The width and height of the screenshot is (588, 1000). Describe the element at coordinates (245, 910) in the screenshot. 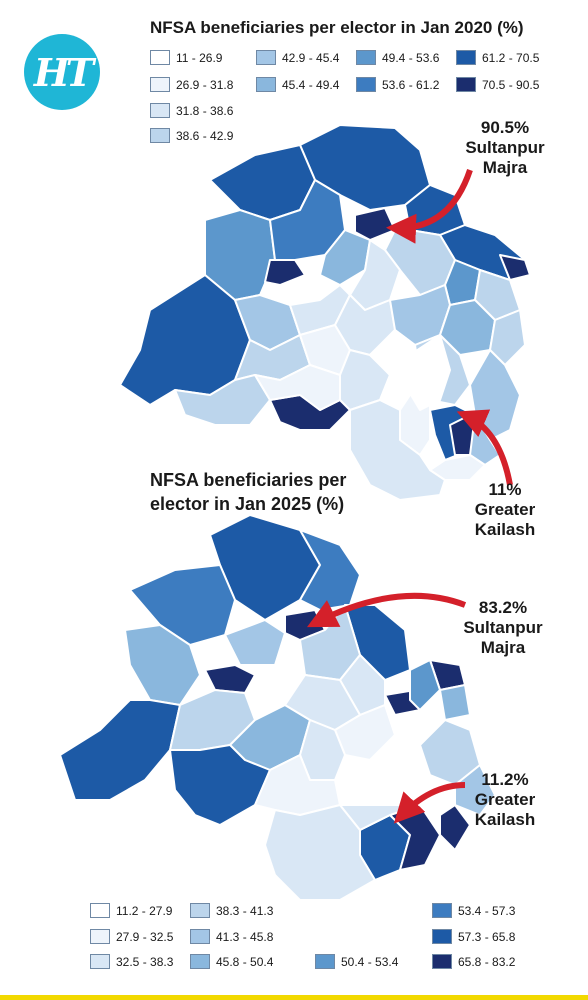

I see `legend-label: 38.3 - 41.3` at that location.